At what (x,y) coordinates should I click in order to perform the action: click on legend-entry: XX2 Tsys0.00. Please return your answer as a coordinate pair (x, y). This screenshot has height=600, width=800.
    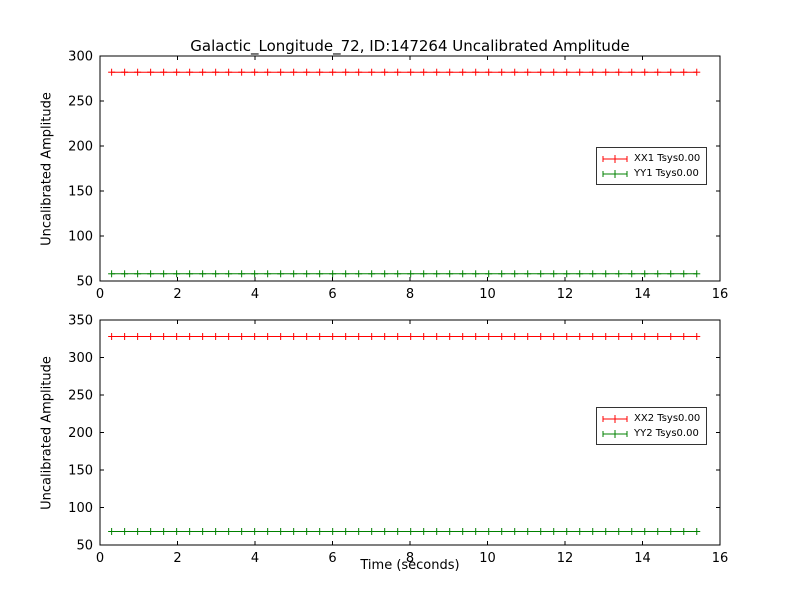
    Looking at the image, I should click on (650, 418).